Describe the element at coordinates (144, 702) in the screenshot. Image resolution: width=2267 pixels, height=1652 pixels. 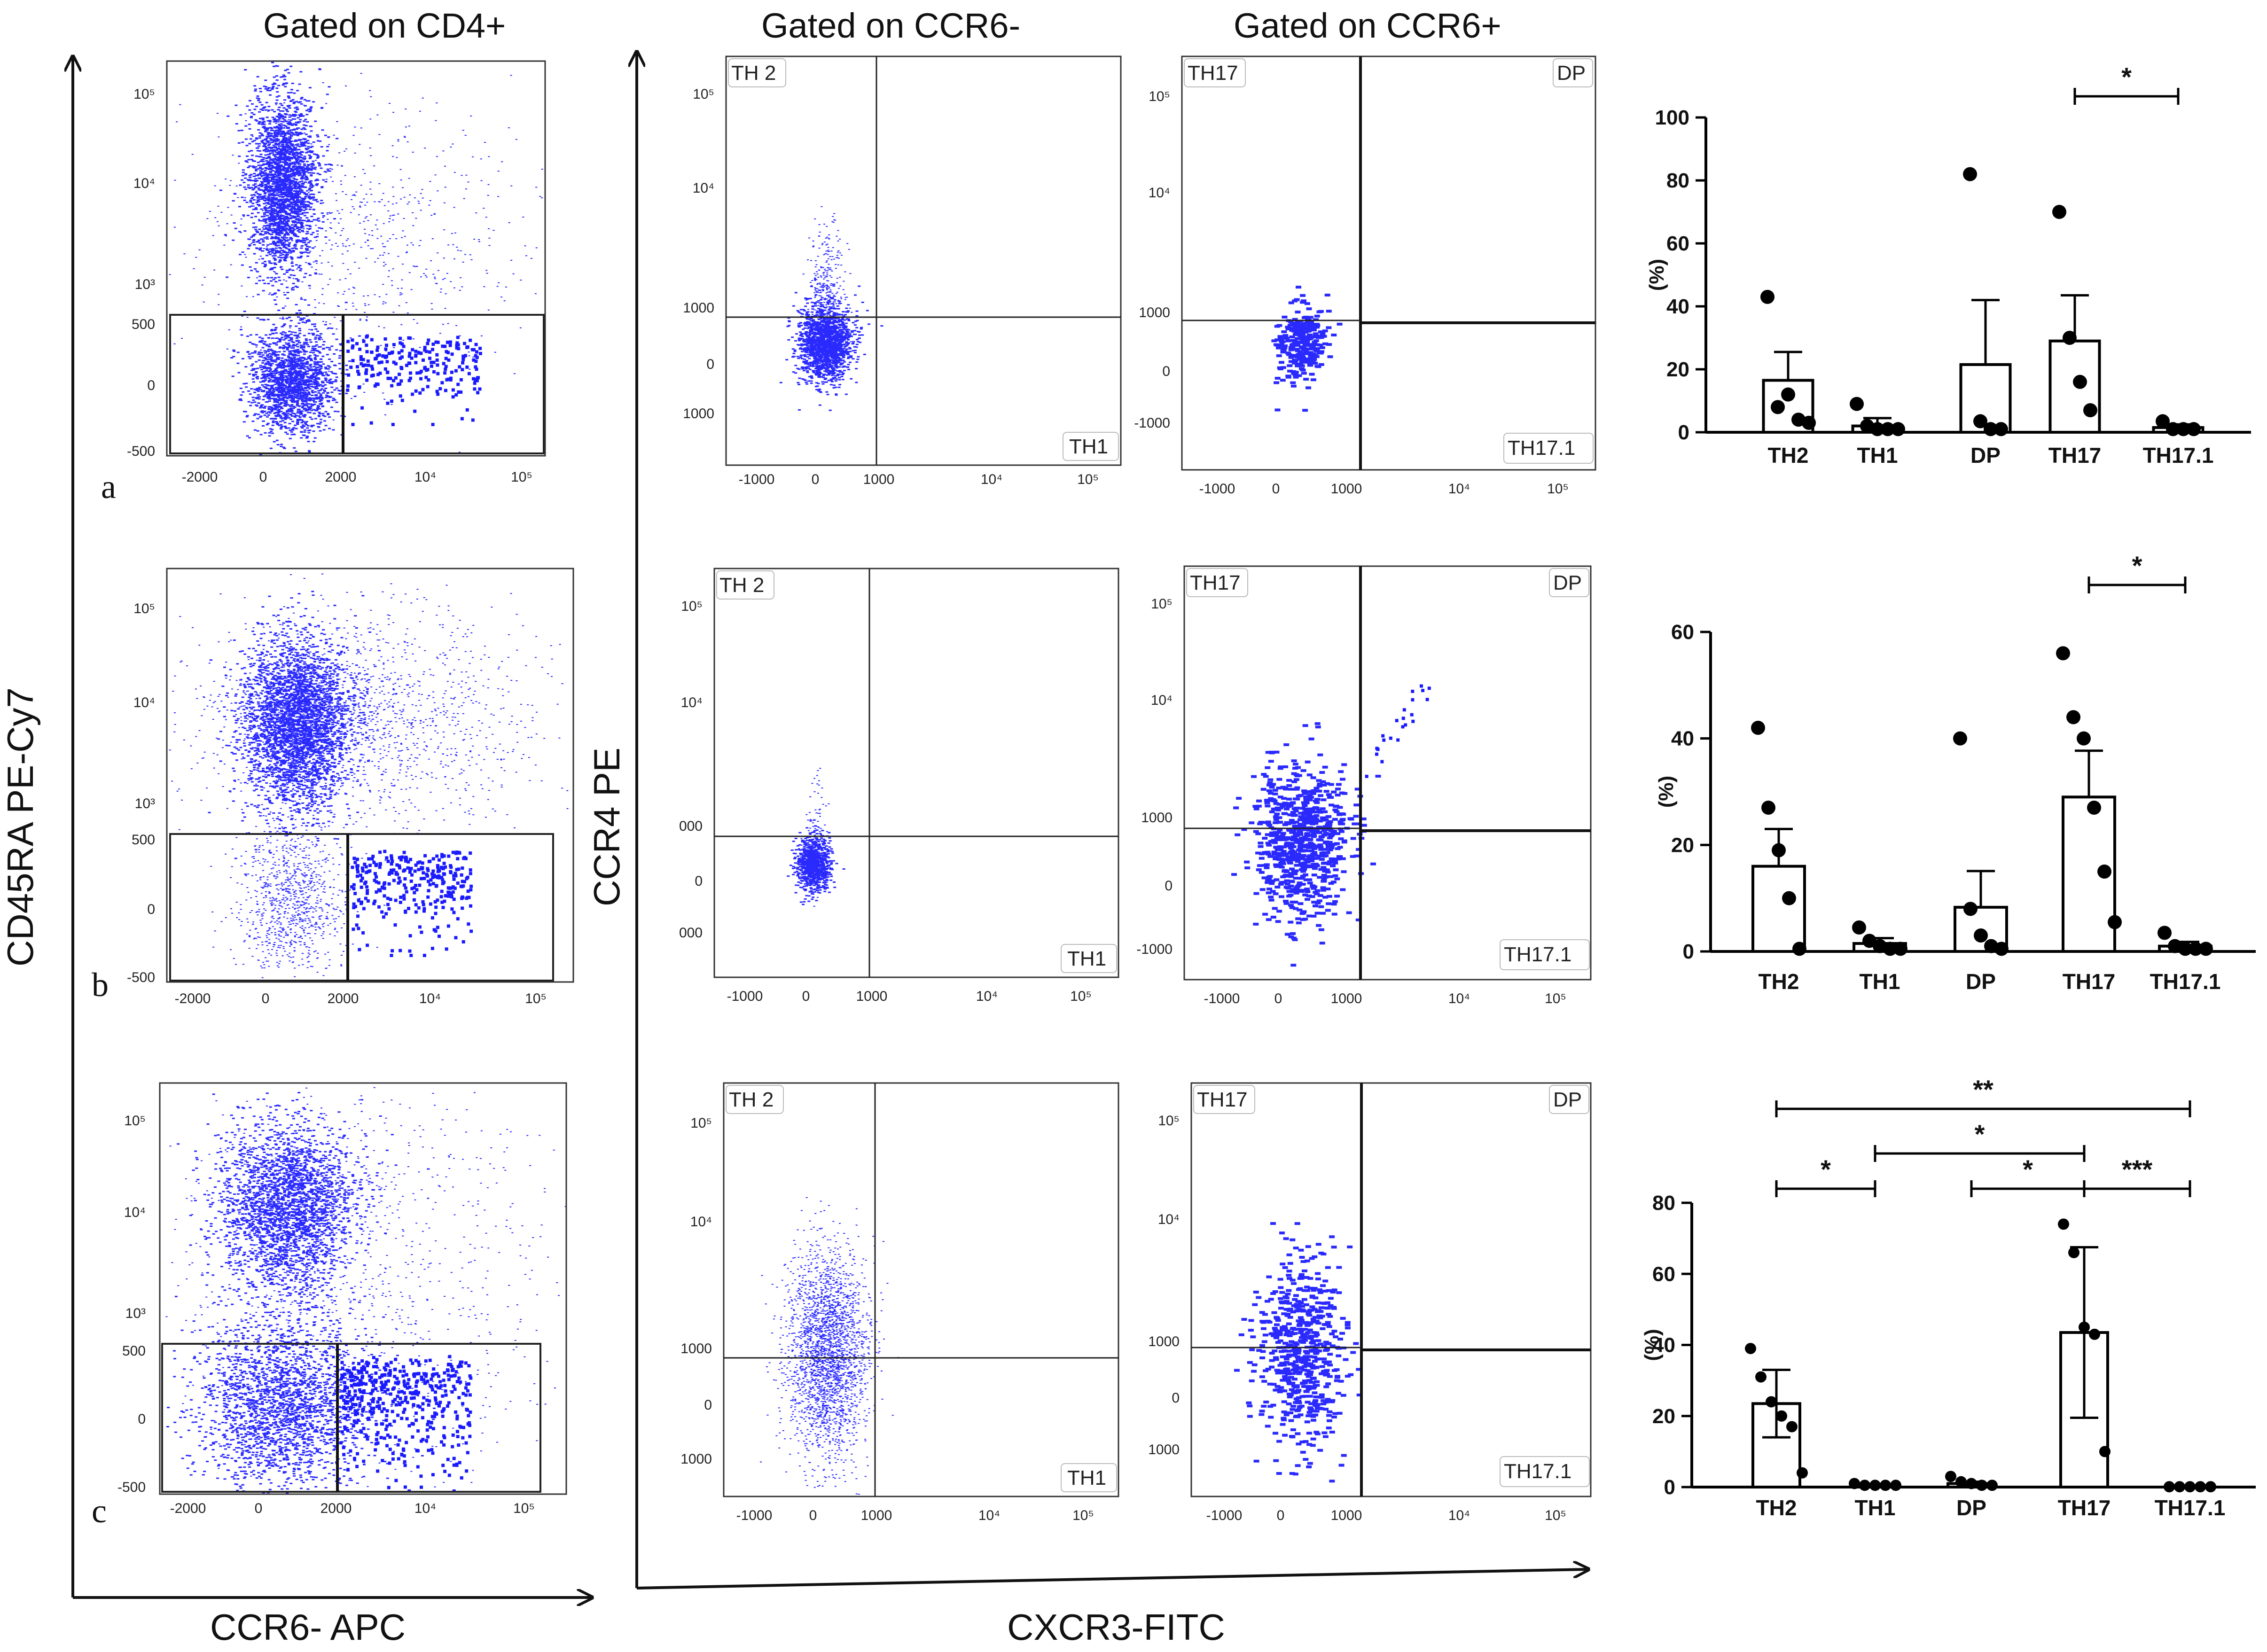
I see `cd4-b-ytick: 10⁴` at that location.